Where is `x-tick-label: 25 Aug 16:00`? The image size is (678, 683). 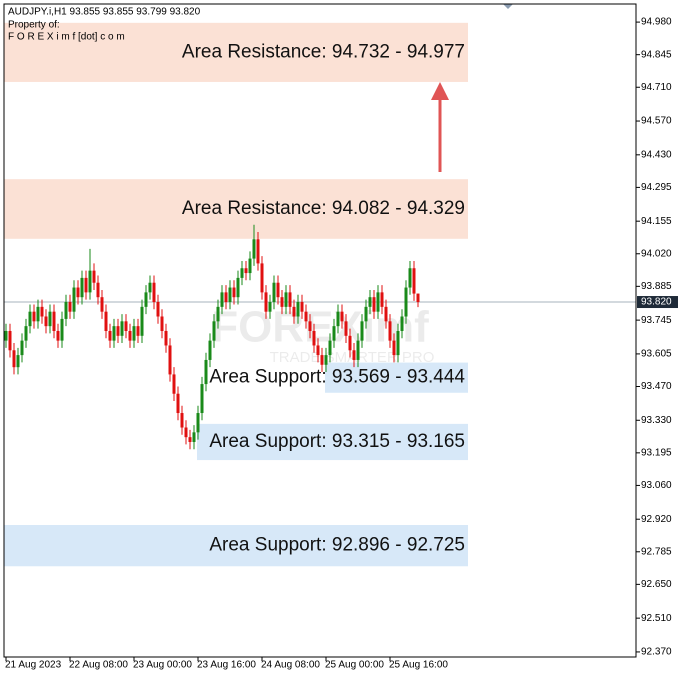 x-tick-label: 25 Aug 16:00 is located at coordinates (418, 665).